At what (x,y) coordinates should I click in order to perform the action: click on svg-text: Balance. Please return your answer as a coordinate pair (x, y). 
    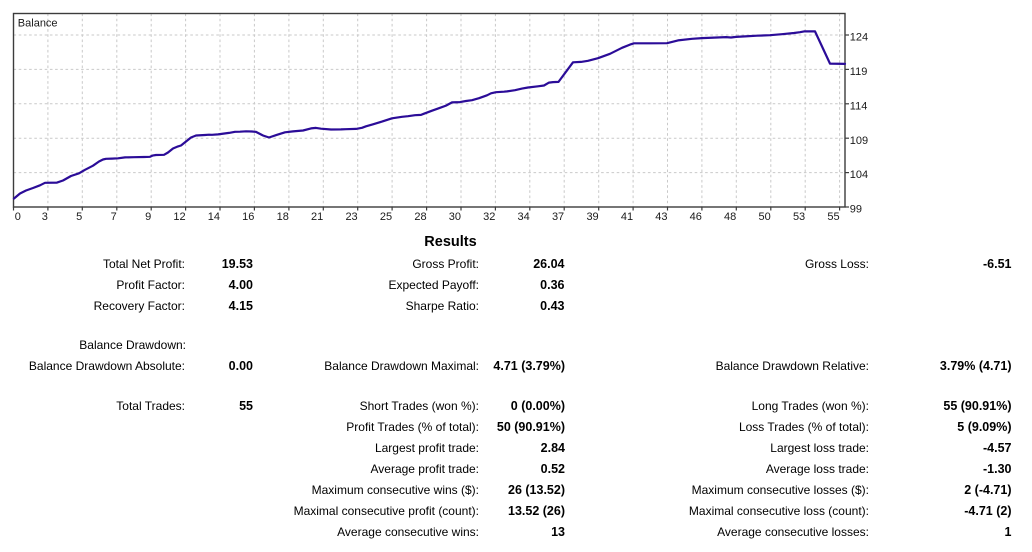
    Looking at the image, I should click on (38, 24).